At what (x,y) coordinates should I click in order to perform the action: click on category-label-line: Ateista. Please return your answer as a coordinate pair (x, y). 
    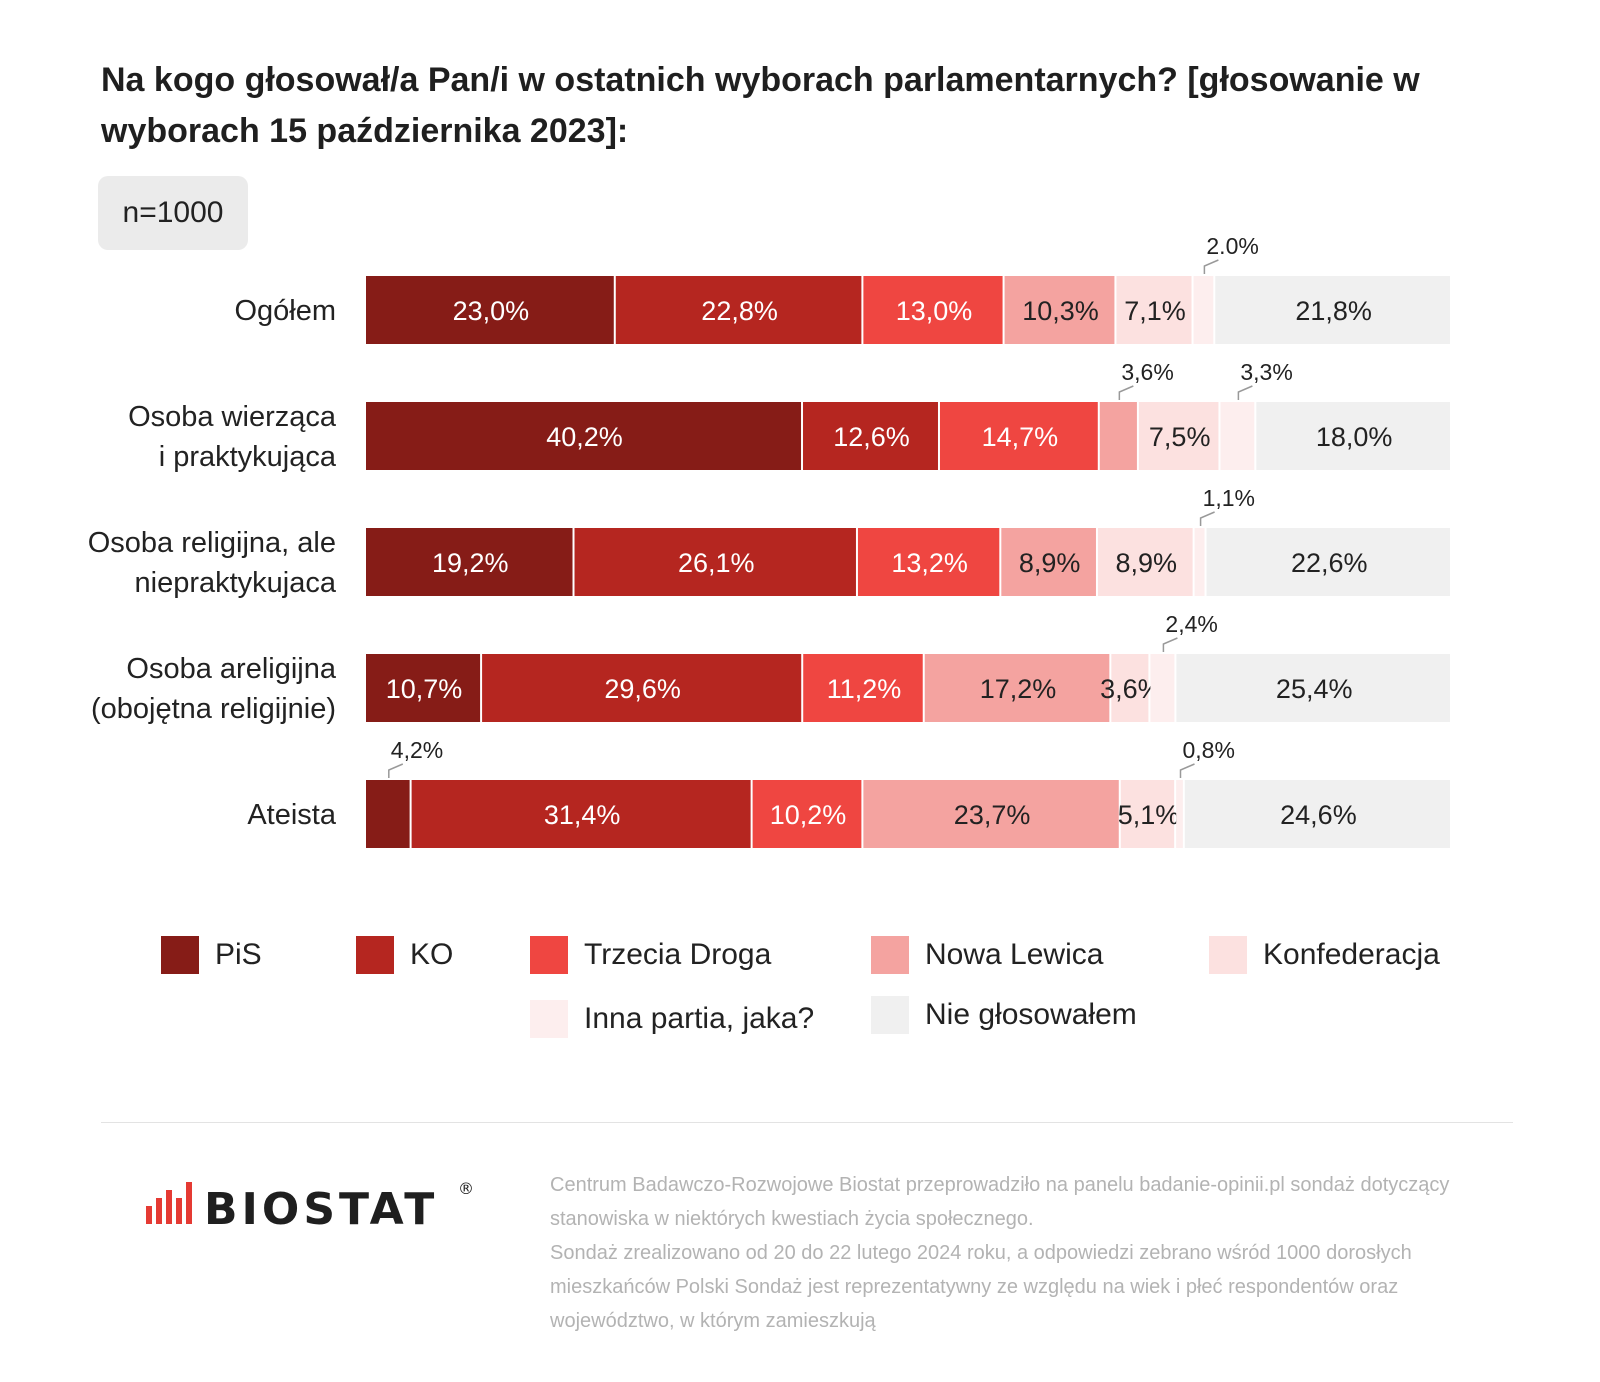
    Looking at the image, I should click on (292, 815).